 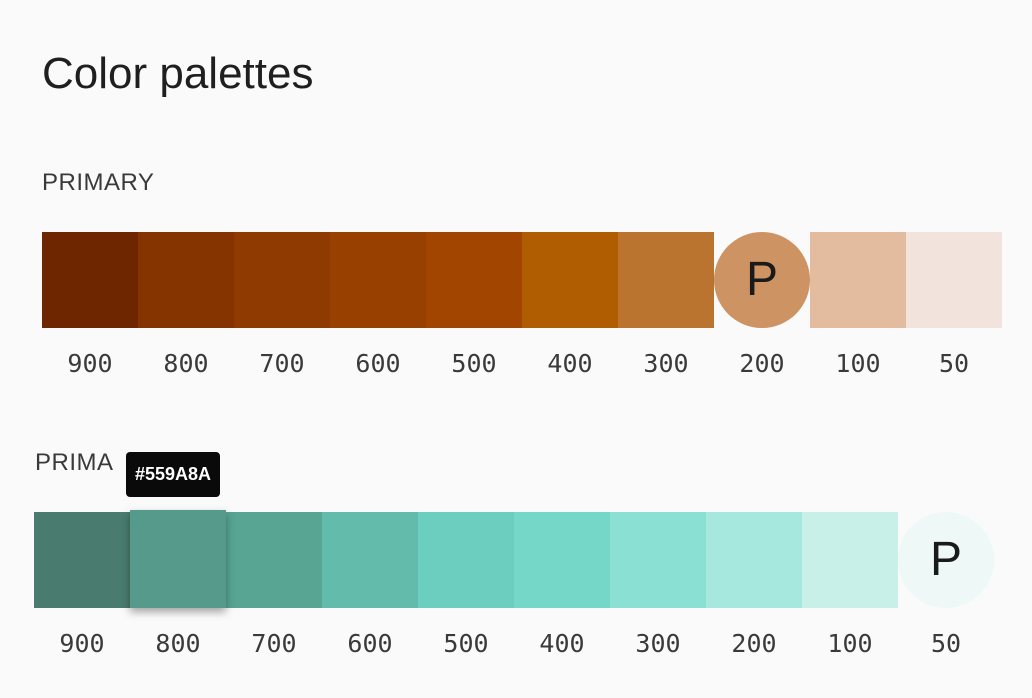 What do you see at coordinates (522, 364) in the screenshot?
I see `palette-primary-shade-labels: 900 800 700 600 500 400 300 200 100 50` at bounding box center [522, 364].